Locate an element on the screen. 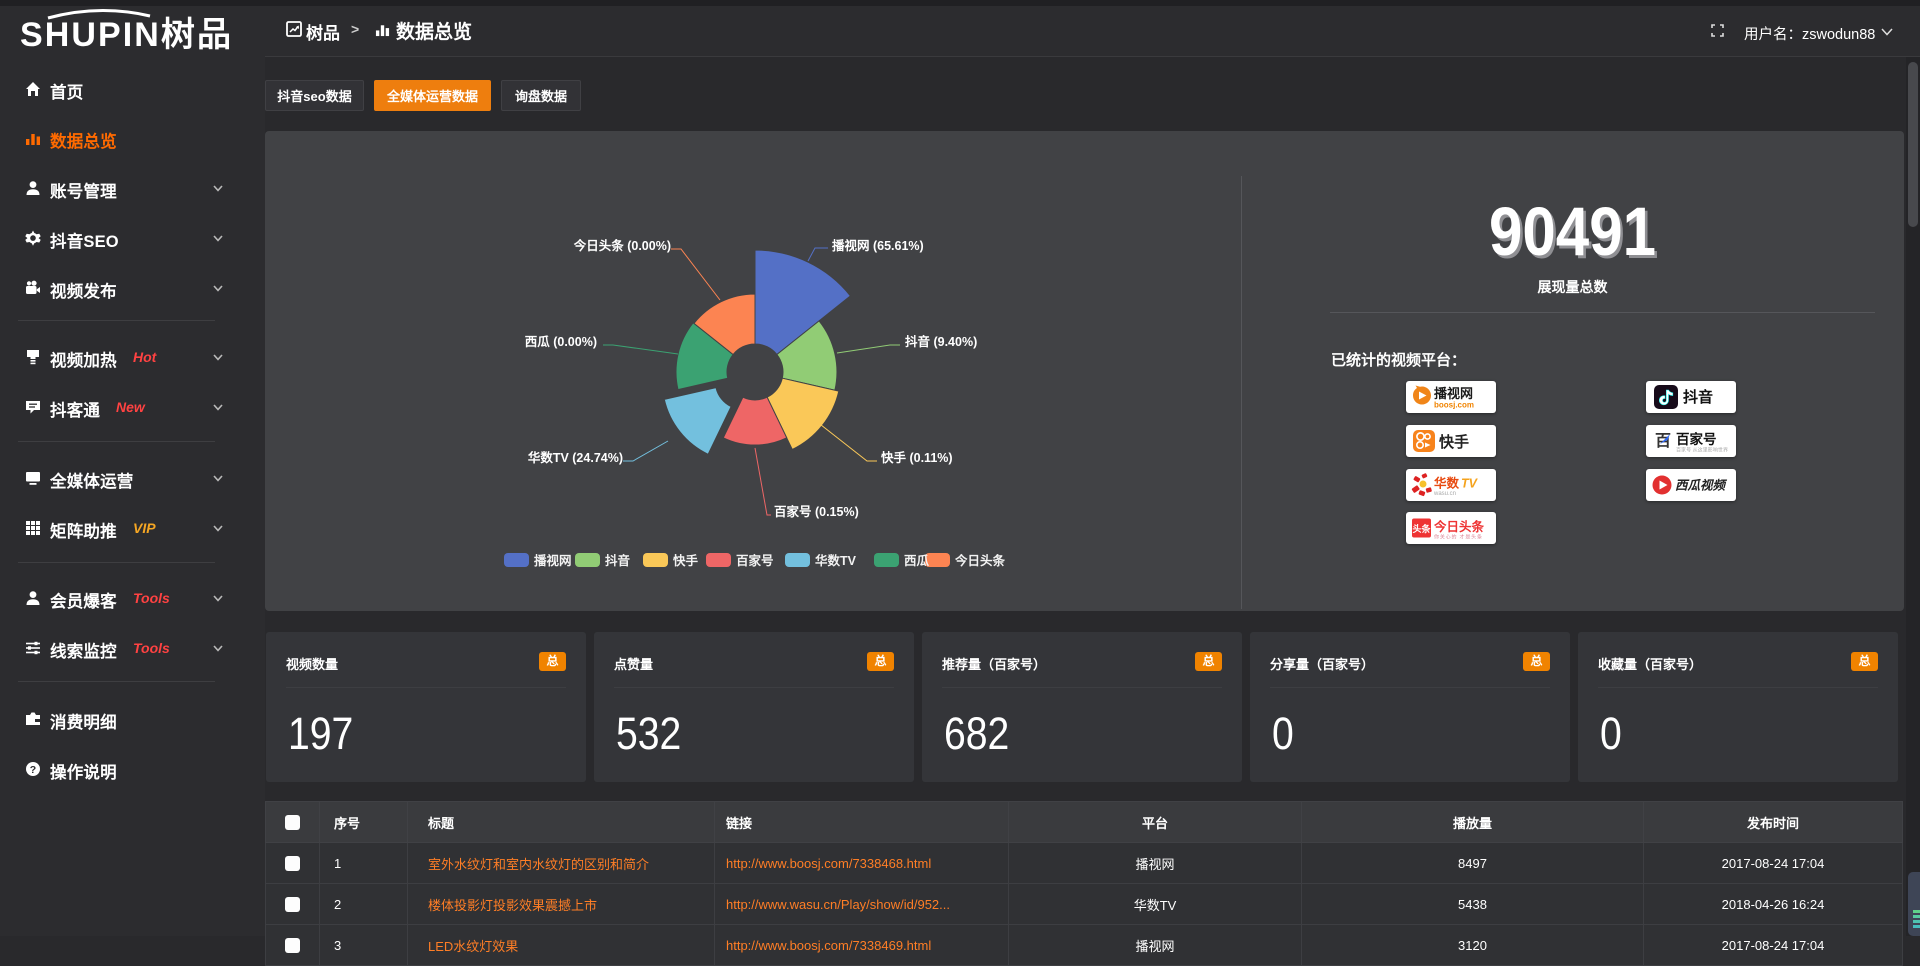 The image size is (1920, 966). svg-text: 西瓜视频 is located at coordinates (1701, 486).